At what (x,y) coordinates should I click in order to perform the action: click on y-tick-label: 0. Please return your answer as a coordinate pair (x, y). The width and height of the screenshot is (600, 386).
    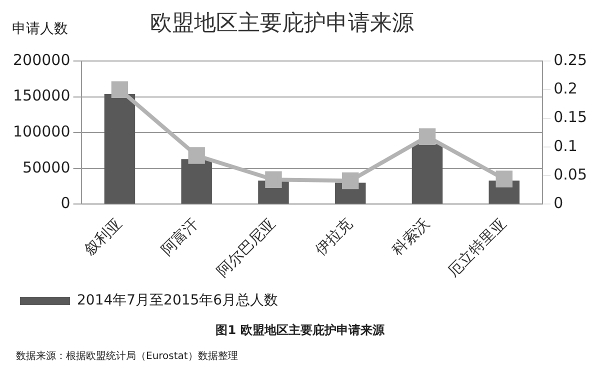
    Looking at the image, I should click on (65, 203).